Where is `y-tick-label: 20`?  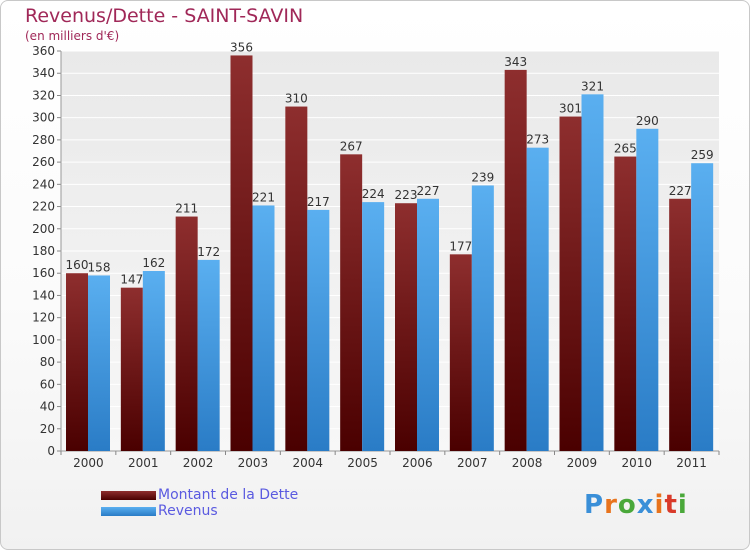
y-tick-label: 20 is located at coordinates (47, 429).